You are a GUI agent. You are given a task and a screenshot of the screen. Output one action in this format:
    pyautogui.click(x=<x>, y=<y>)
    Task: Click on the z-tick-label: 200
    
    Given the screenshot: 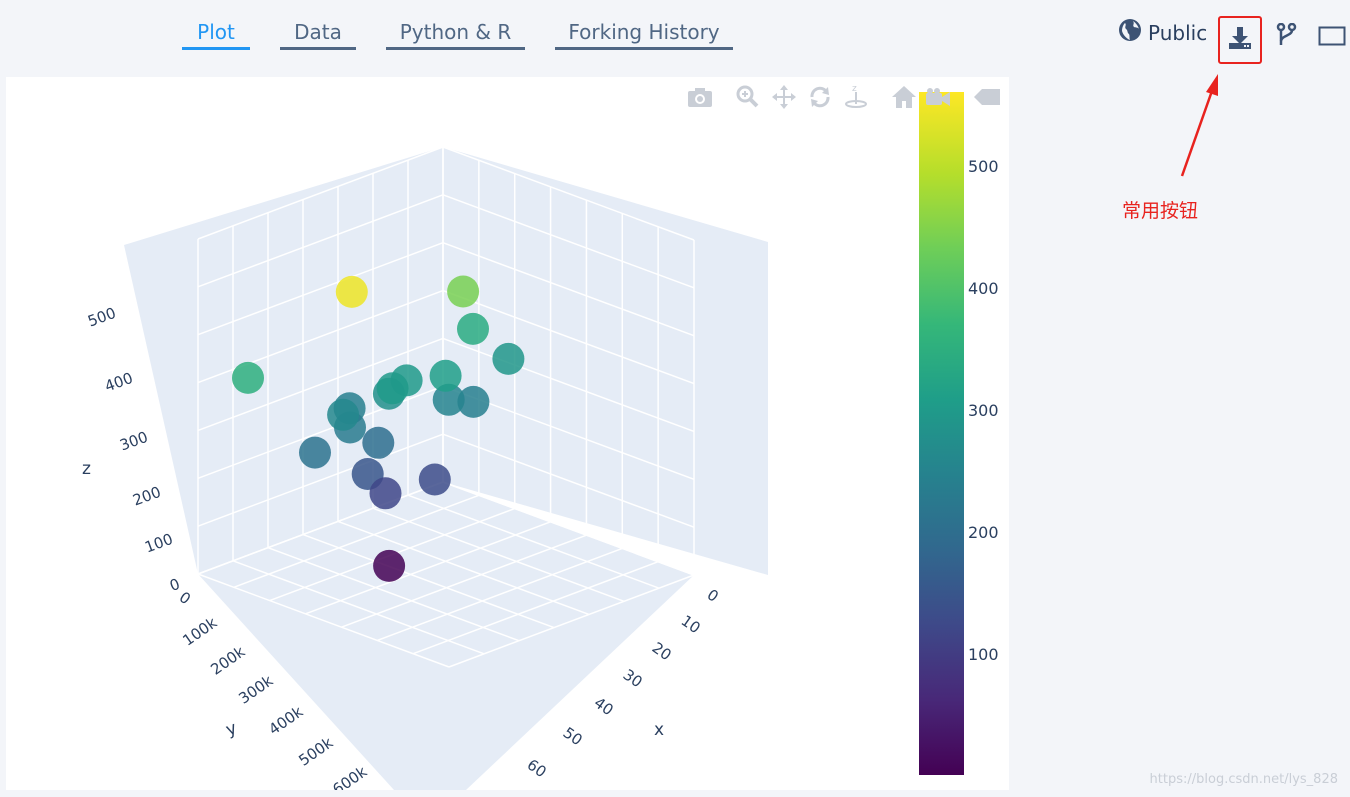 What is the action you would take?
    pyautogui.click(x=146, y=496)
    